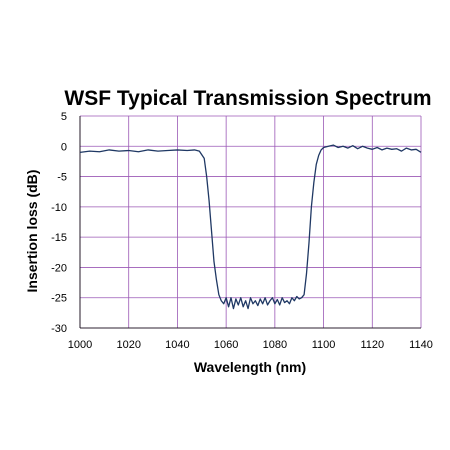  I want to click on y-tick-label--30: -30, so click(59, 329).